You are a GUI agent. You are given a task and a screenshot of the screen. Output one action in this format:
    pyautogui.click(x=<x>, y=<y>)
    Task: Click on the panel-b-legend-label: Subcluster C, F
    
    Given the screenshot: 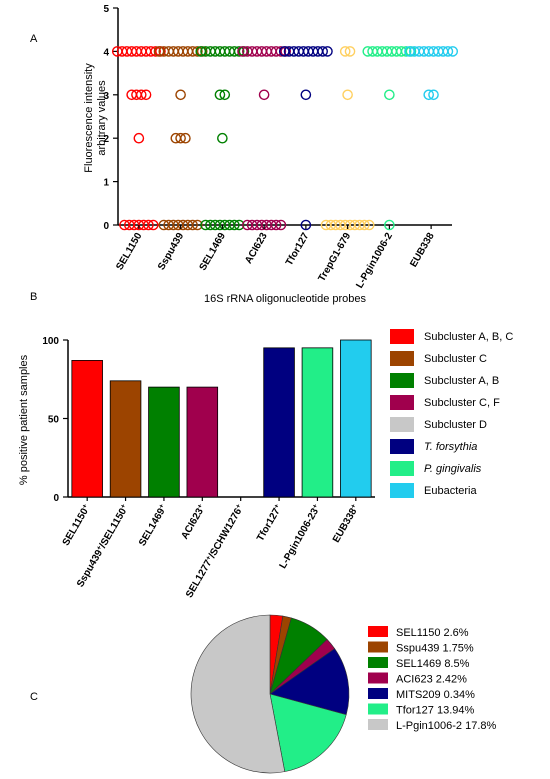 What is the action you would take?
    pyautogui.click(x=462, y=403)
    